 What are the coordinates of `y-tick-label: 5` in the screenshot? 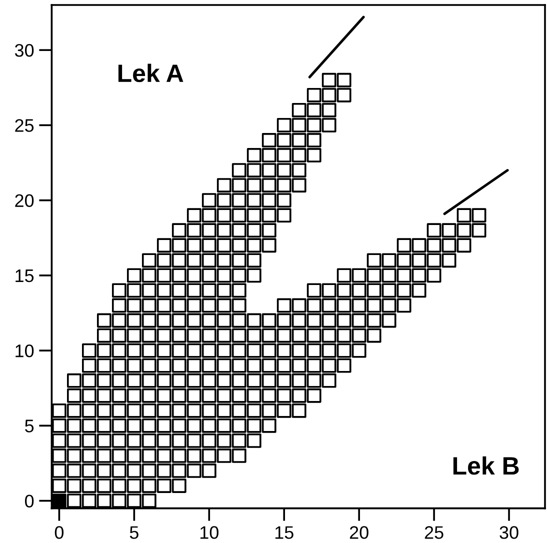 It's located at (29, 426).